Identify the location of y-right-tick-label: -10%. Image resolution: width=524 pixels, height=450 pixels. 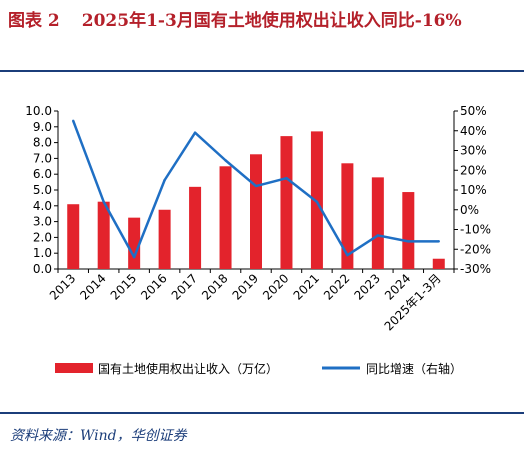
(475, 230).